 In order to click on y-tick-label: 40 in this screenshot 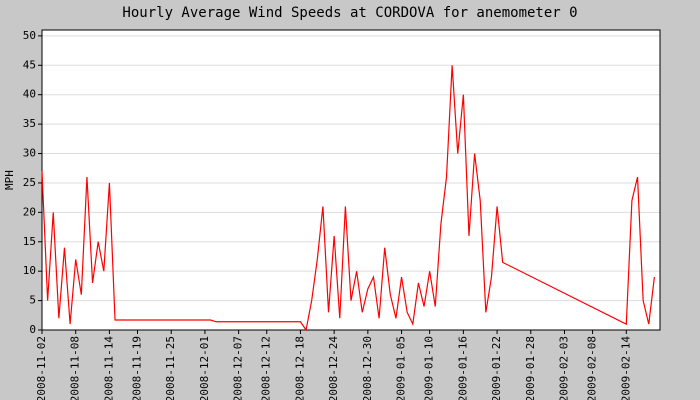, I will do `click(29, 94)`.